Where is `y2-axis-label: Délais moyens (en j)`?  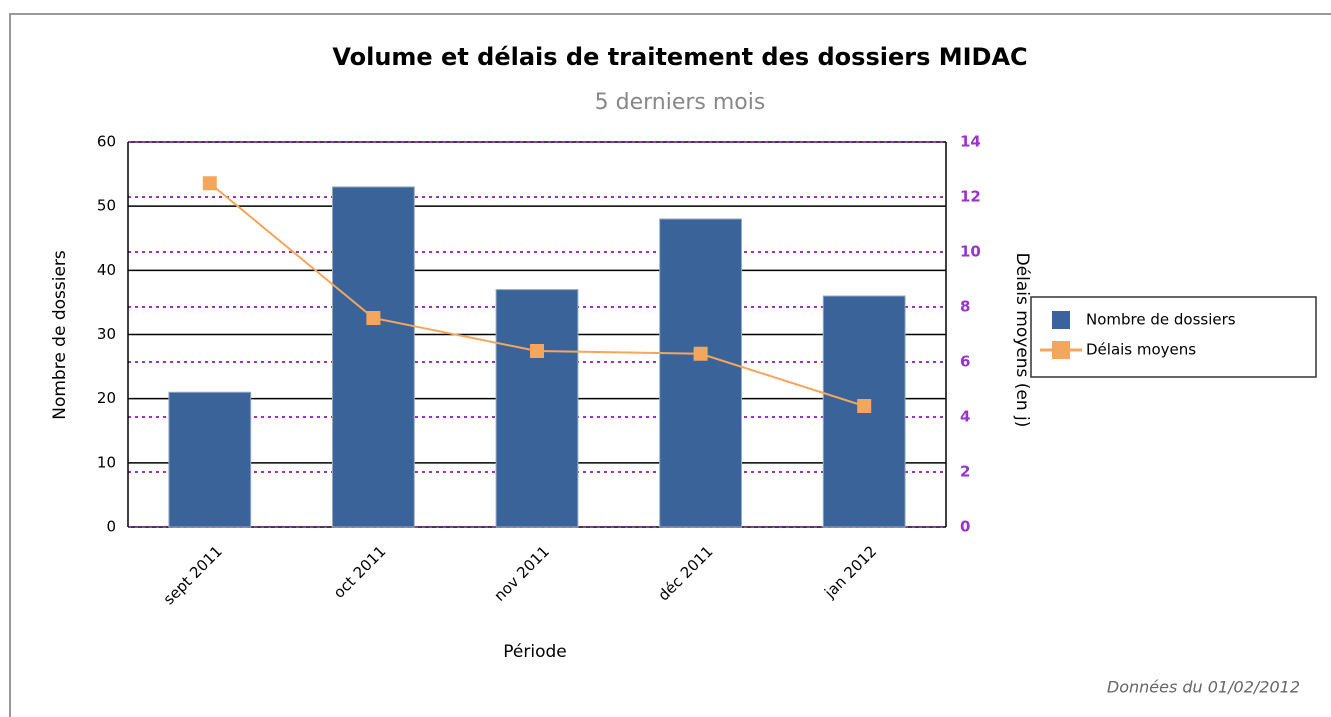
y2-axis-label: Délais moyens (en j) is located at coordinates (1022, 340).